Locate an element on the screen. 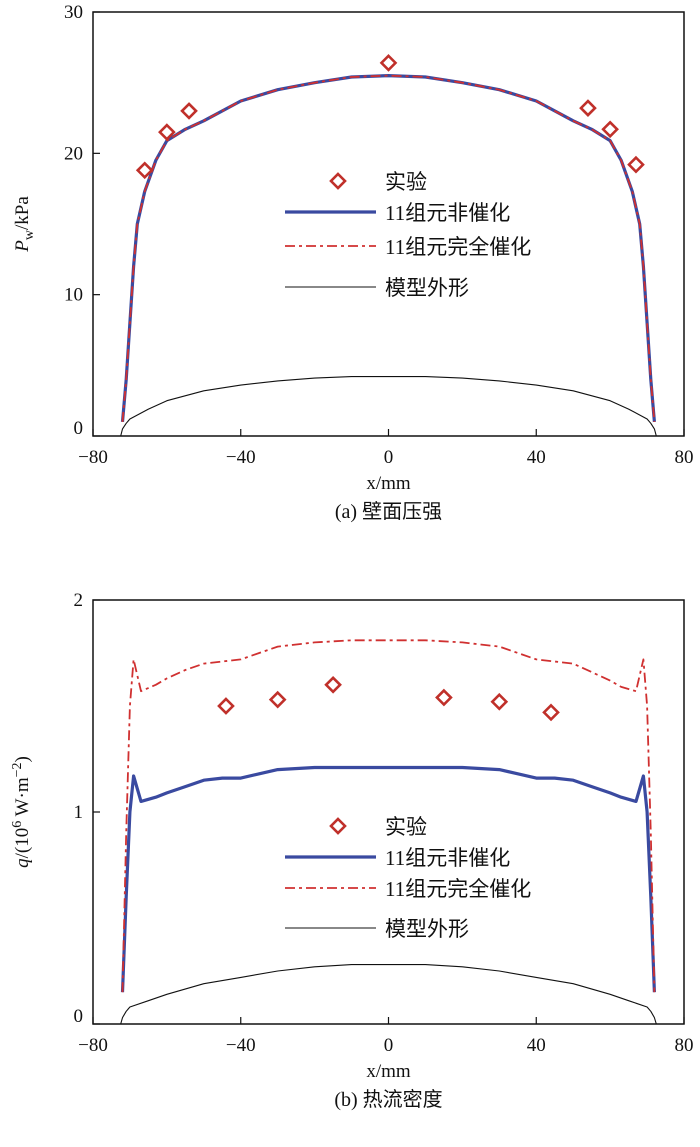 The height and width of the screenshot is (1147, 700). y-label-ylabel_end: ) is located at coordinates (22, 759).